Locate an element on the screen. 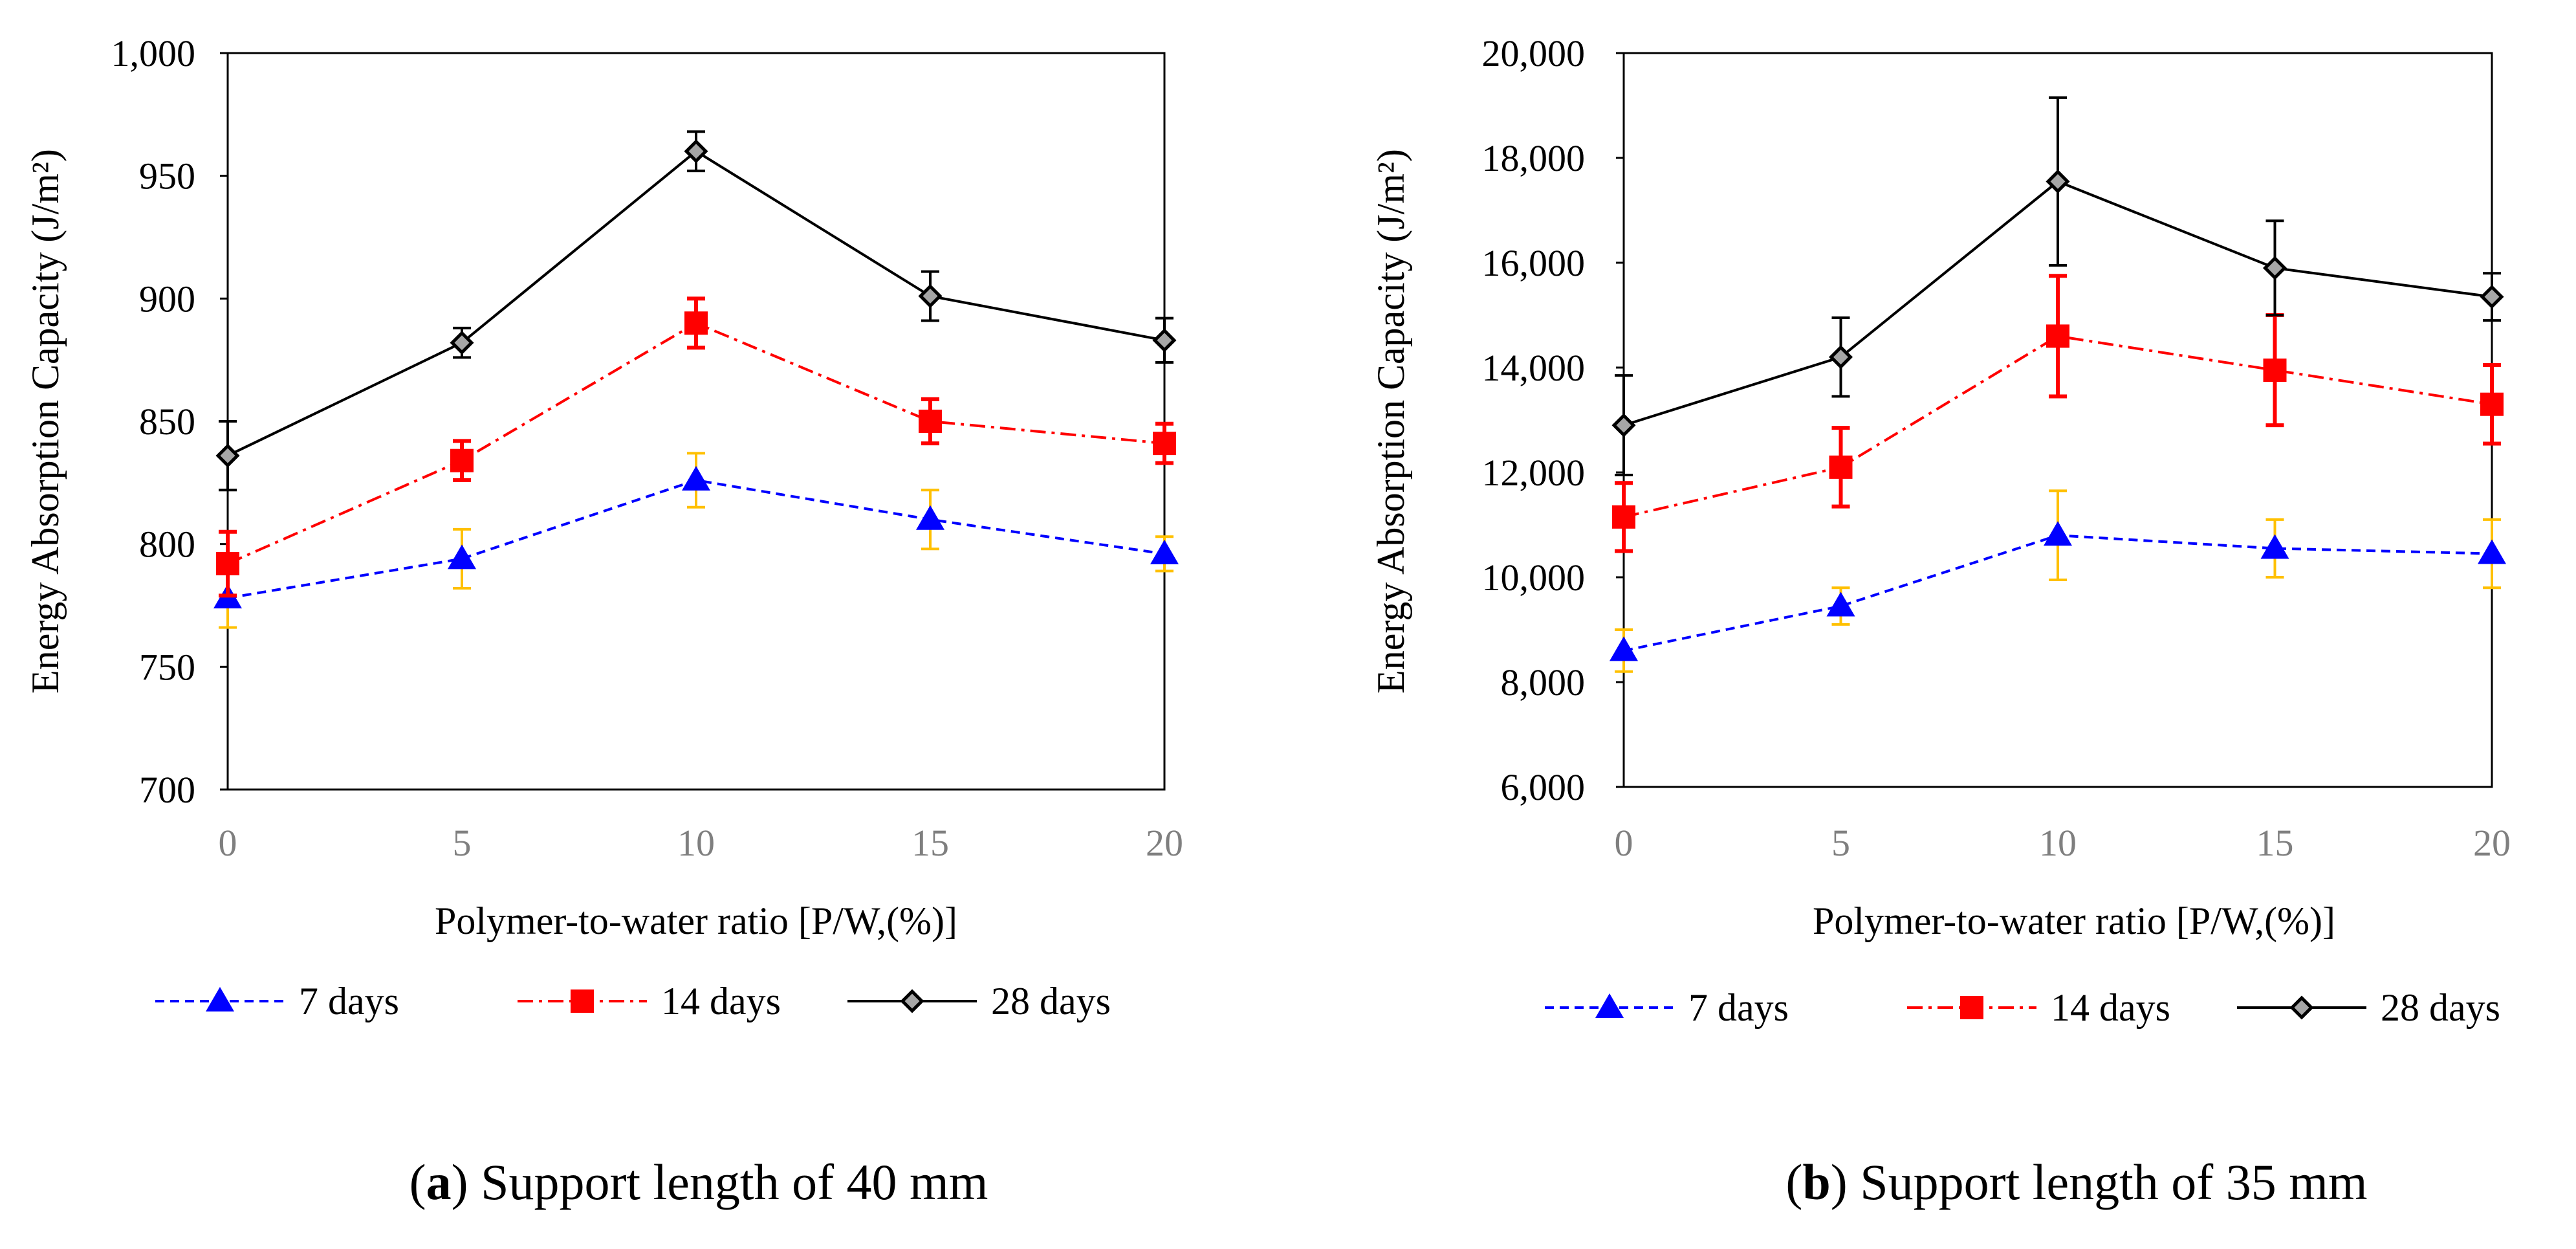 The width and height of the screenshot is (2576, 1249). y-tick-label: 14,000 is located at coordinates (1534, 368).